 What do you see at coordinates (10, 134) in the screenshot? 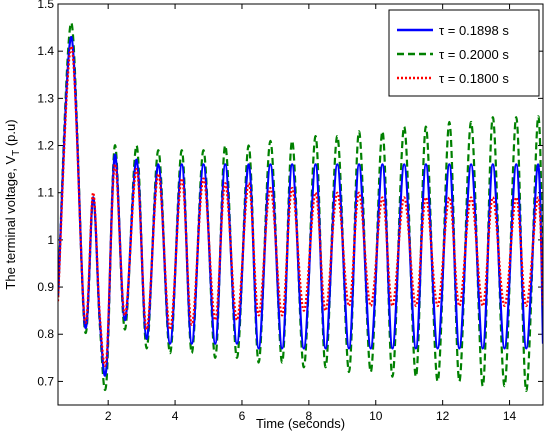
I see `y-axis-label-unit: (p.u)` at bounding box center [10, 134].